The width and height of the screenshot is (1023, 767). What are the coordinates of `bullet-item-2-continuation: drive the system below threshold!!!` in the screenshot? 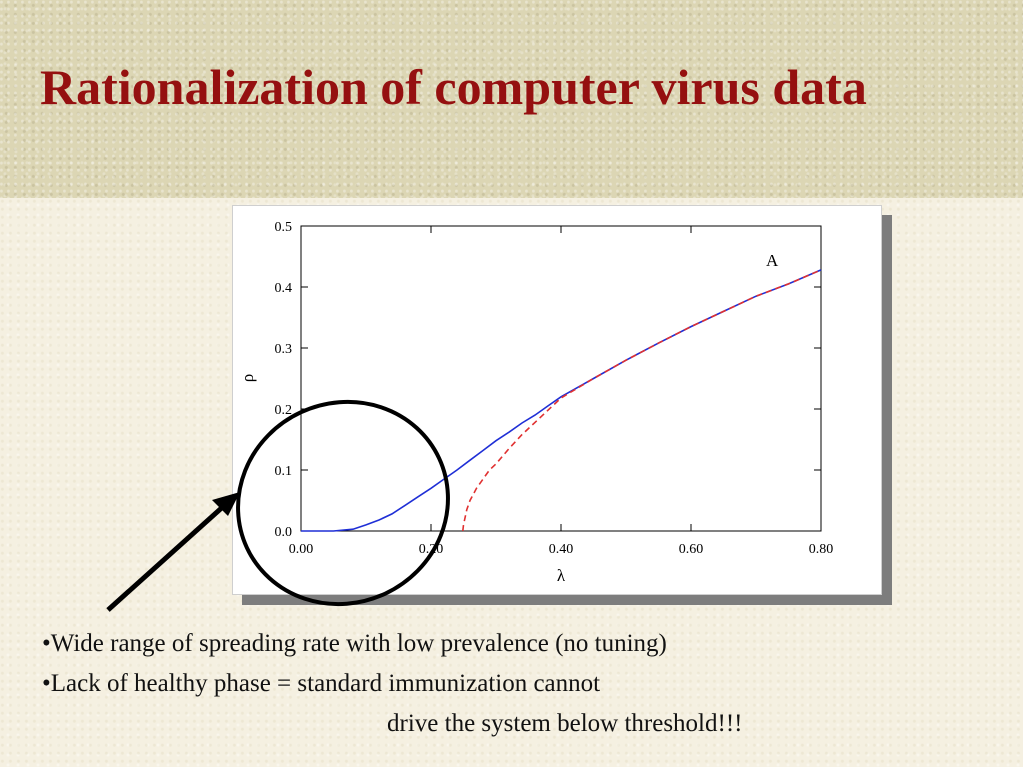 It's located at (565, 723).